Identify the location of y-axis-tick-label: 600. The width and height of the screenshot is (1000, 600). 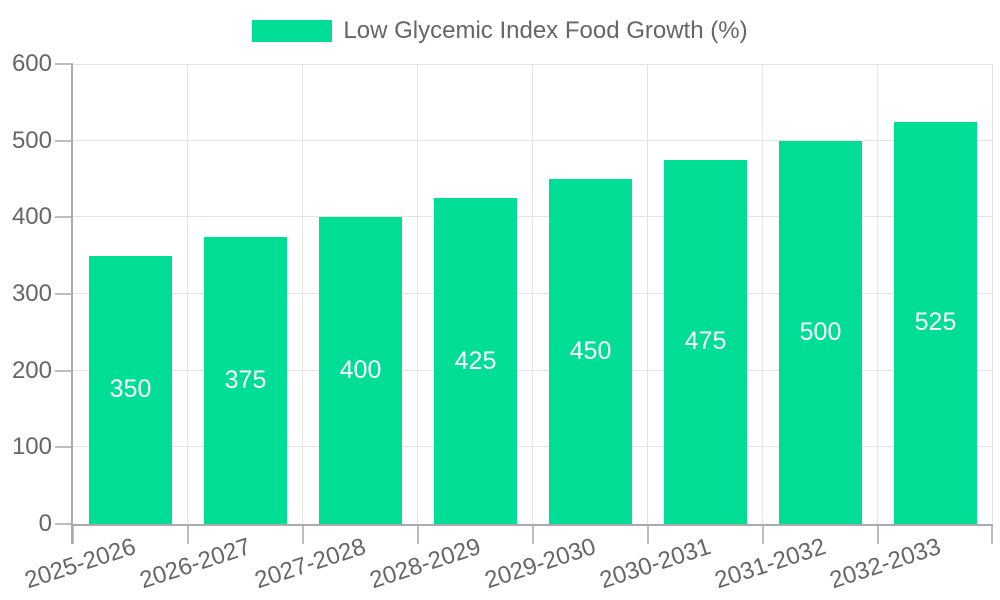
(31, 63).